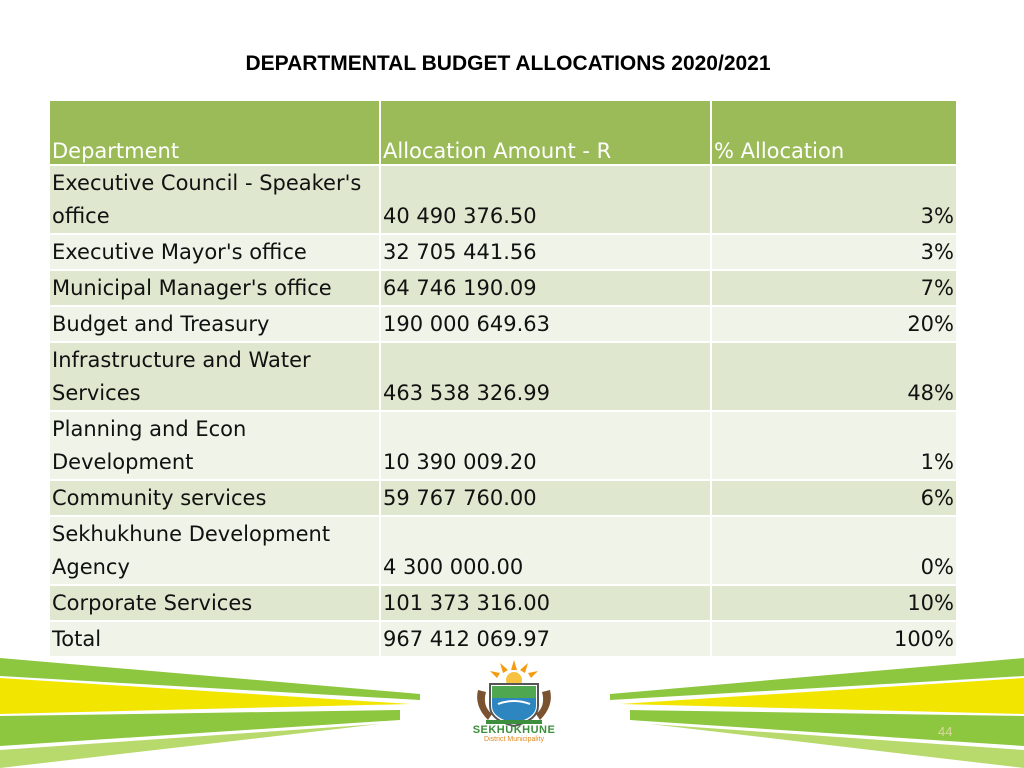 This screenshot has height=768, width=1024. Describe the element at coordinates (546, 639) in the screenshot. I see `amount-cell: 967 412 069.97` at that location.